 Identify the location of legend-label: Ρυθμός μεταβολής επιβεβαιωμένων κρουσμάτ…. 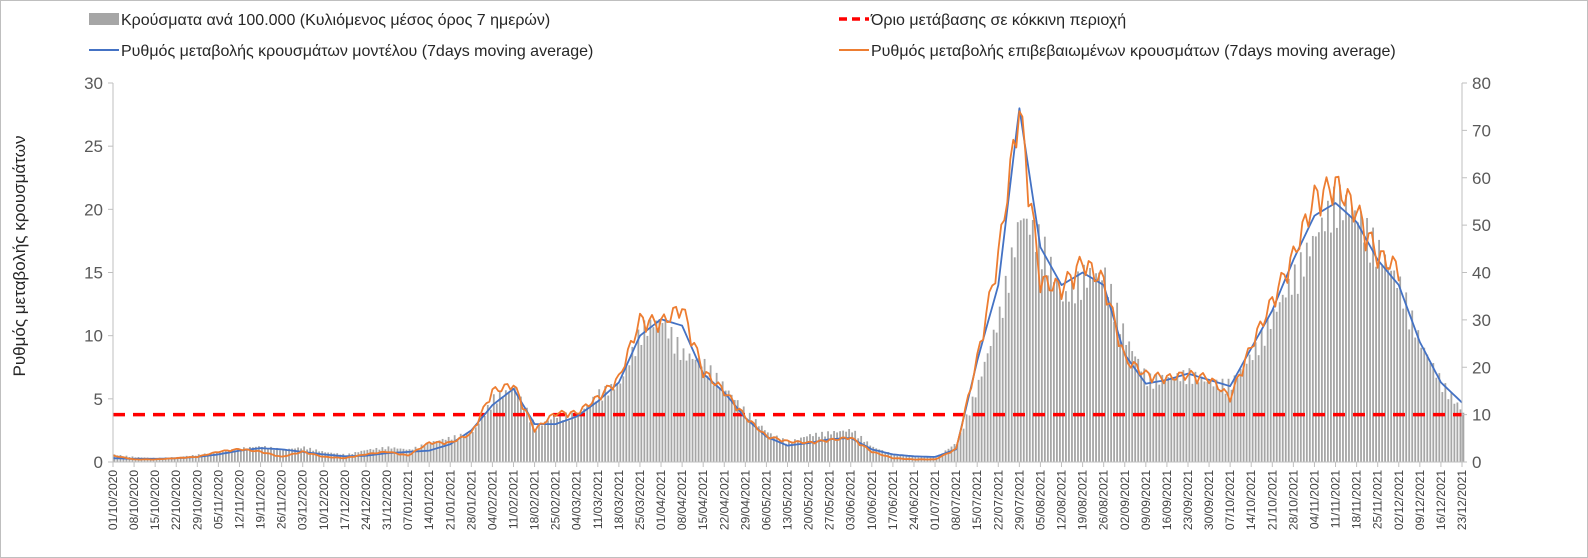
(1133, 51).